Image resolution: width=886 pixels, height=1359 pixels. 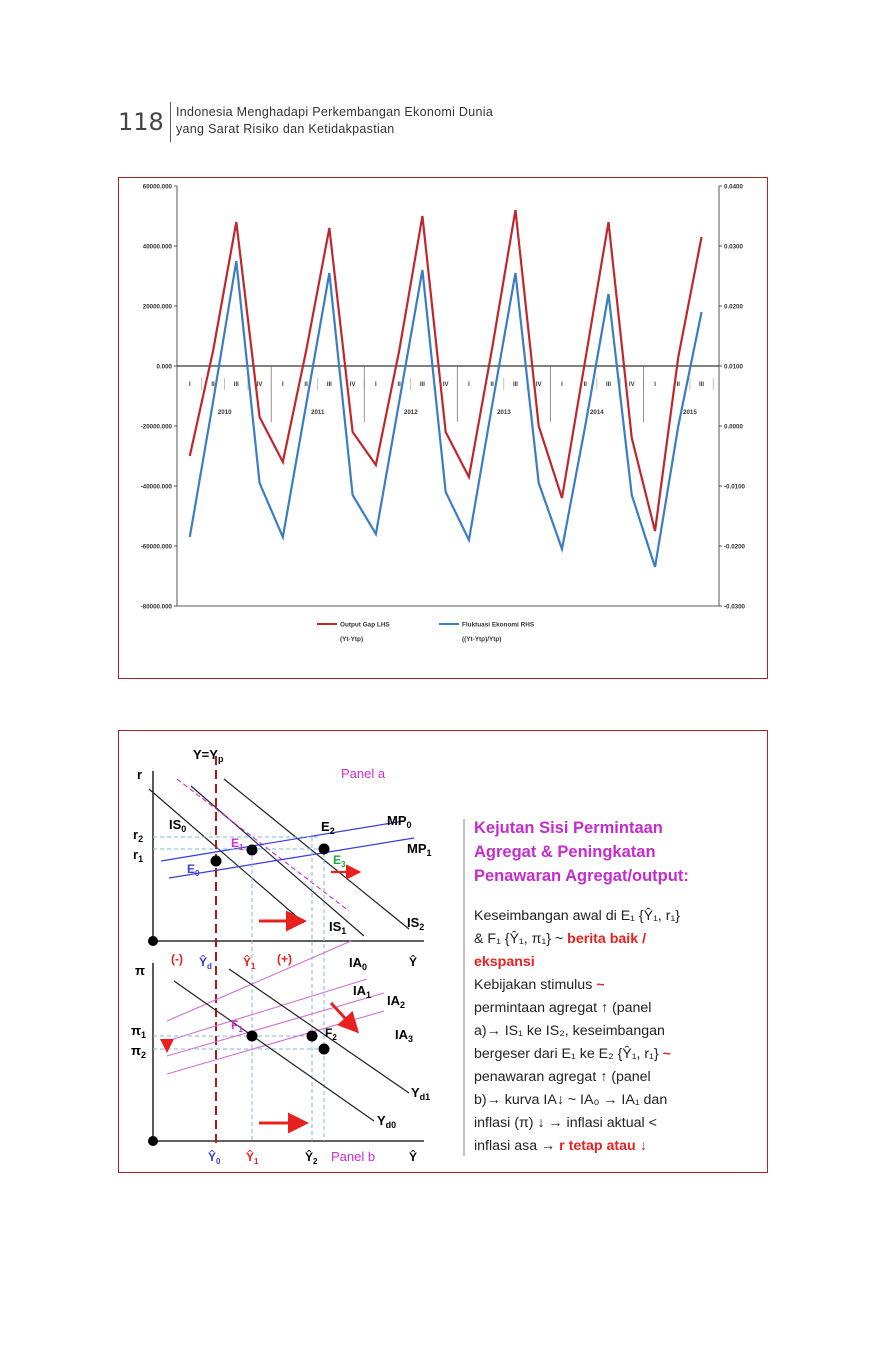 What do you see at coordinates (177, 959) in the screenshot?
I see `label-minus: (-)` at bounding box center [177, 959].